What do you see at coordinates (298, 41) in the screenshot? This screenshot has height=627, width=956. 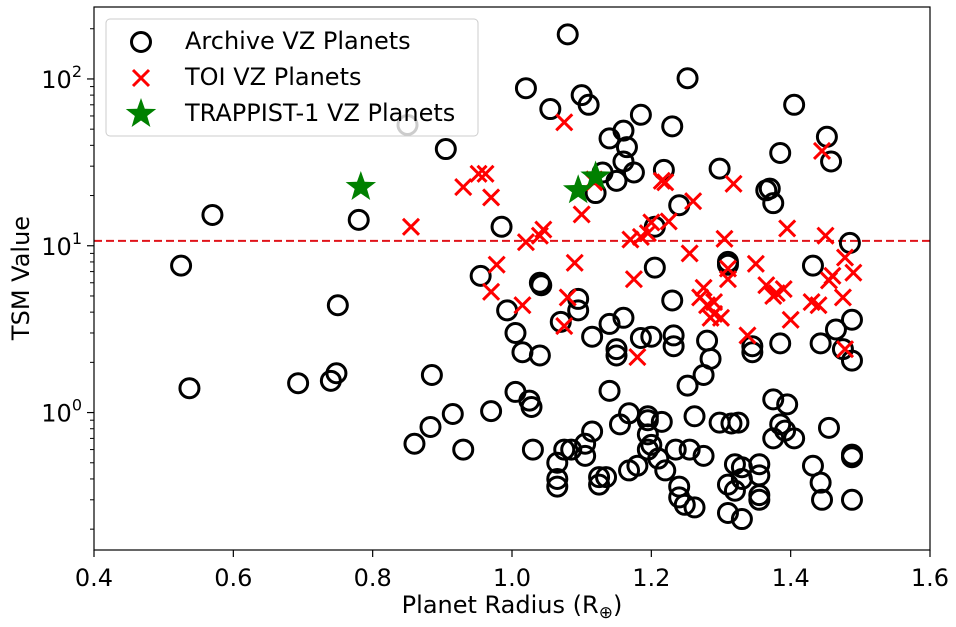 I see `legend-label-archive: Archive VZ Planets` at bounding box center [298, 41].